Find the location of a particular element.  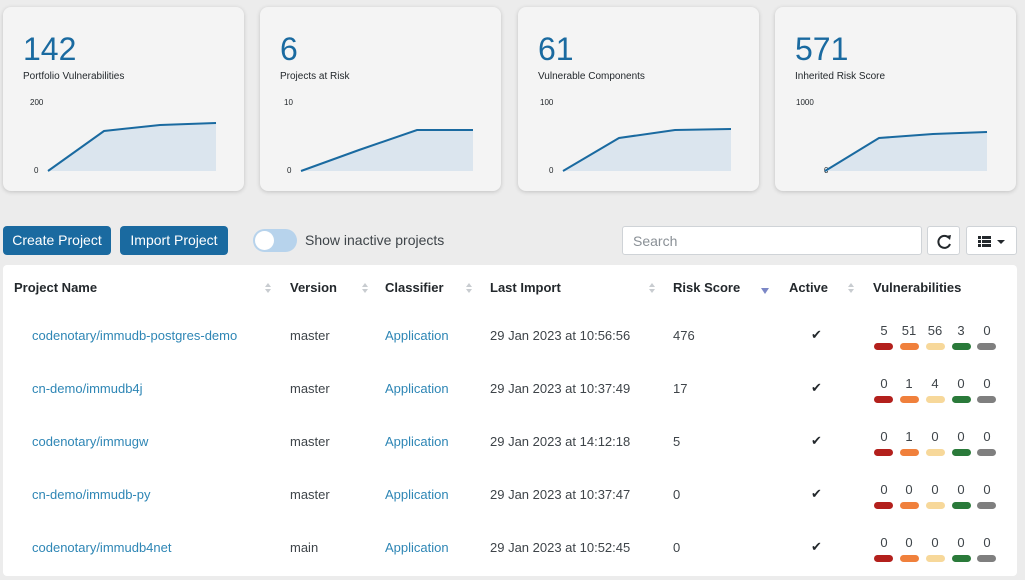

risk-score-cell: 476 is located at coordinates (684, 335).